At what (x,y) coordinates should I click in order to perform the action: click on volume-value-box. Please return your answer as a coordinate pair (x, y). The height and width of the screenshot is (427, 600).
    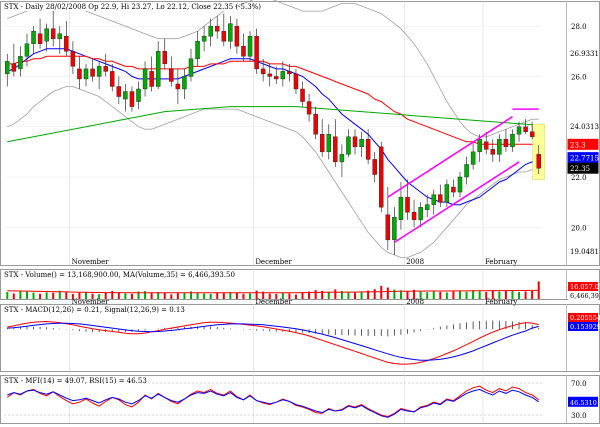
    Looking at the image, I should click on (583, 286).